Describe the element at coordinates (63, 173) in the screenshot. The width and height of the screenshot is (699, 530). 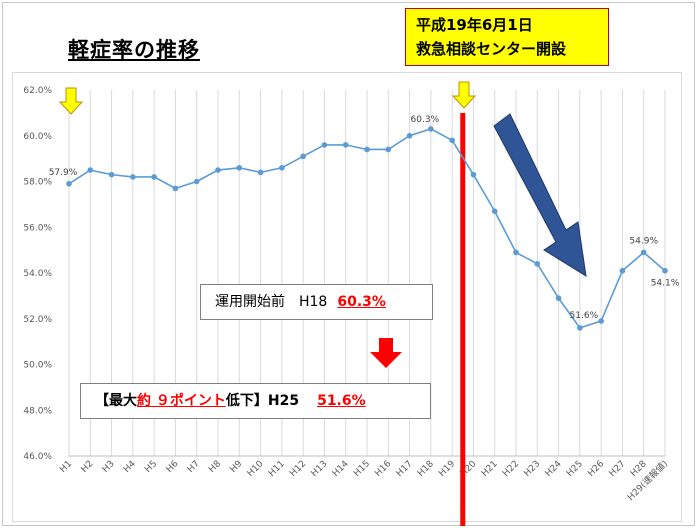
I see `data-label: 57.9%` at that location.